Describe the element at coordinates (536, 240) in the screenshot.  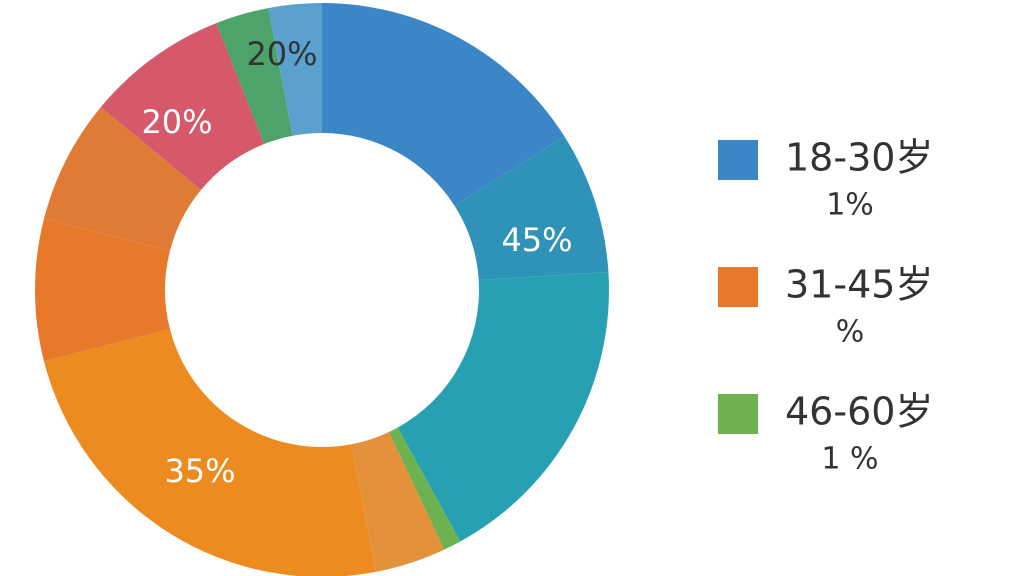
I see `slice-label: 45%` at that location.